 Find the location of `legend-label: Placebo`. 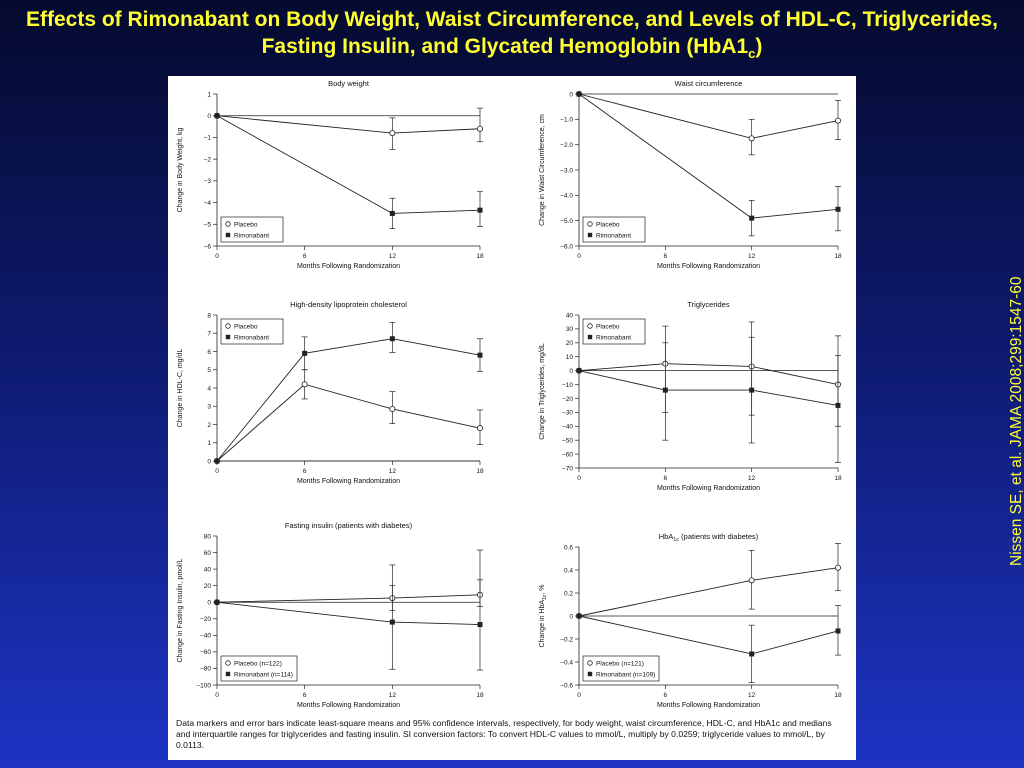

legend-label: Placebo is located at coordinates (246, 326).